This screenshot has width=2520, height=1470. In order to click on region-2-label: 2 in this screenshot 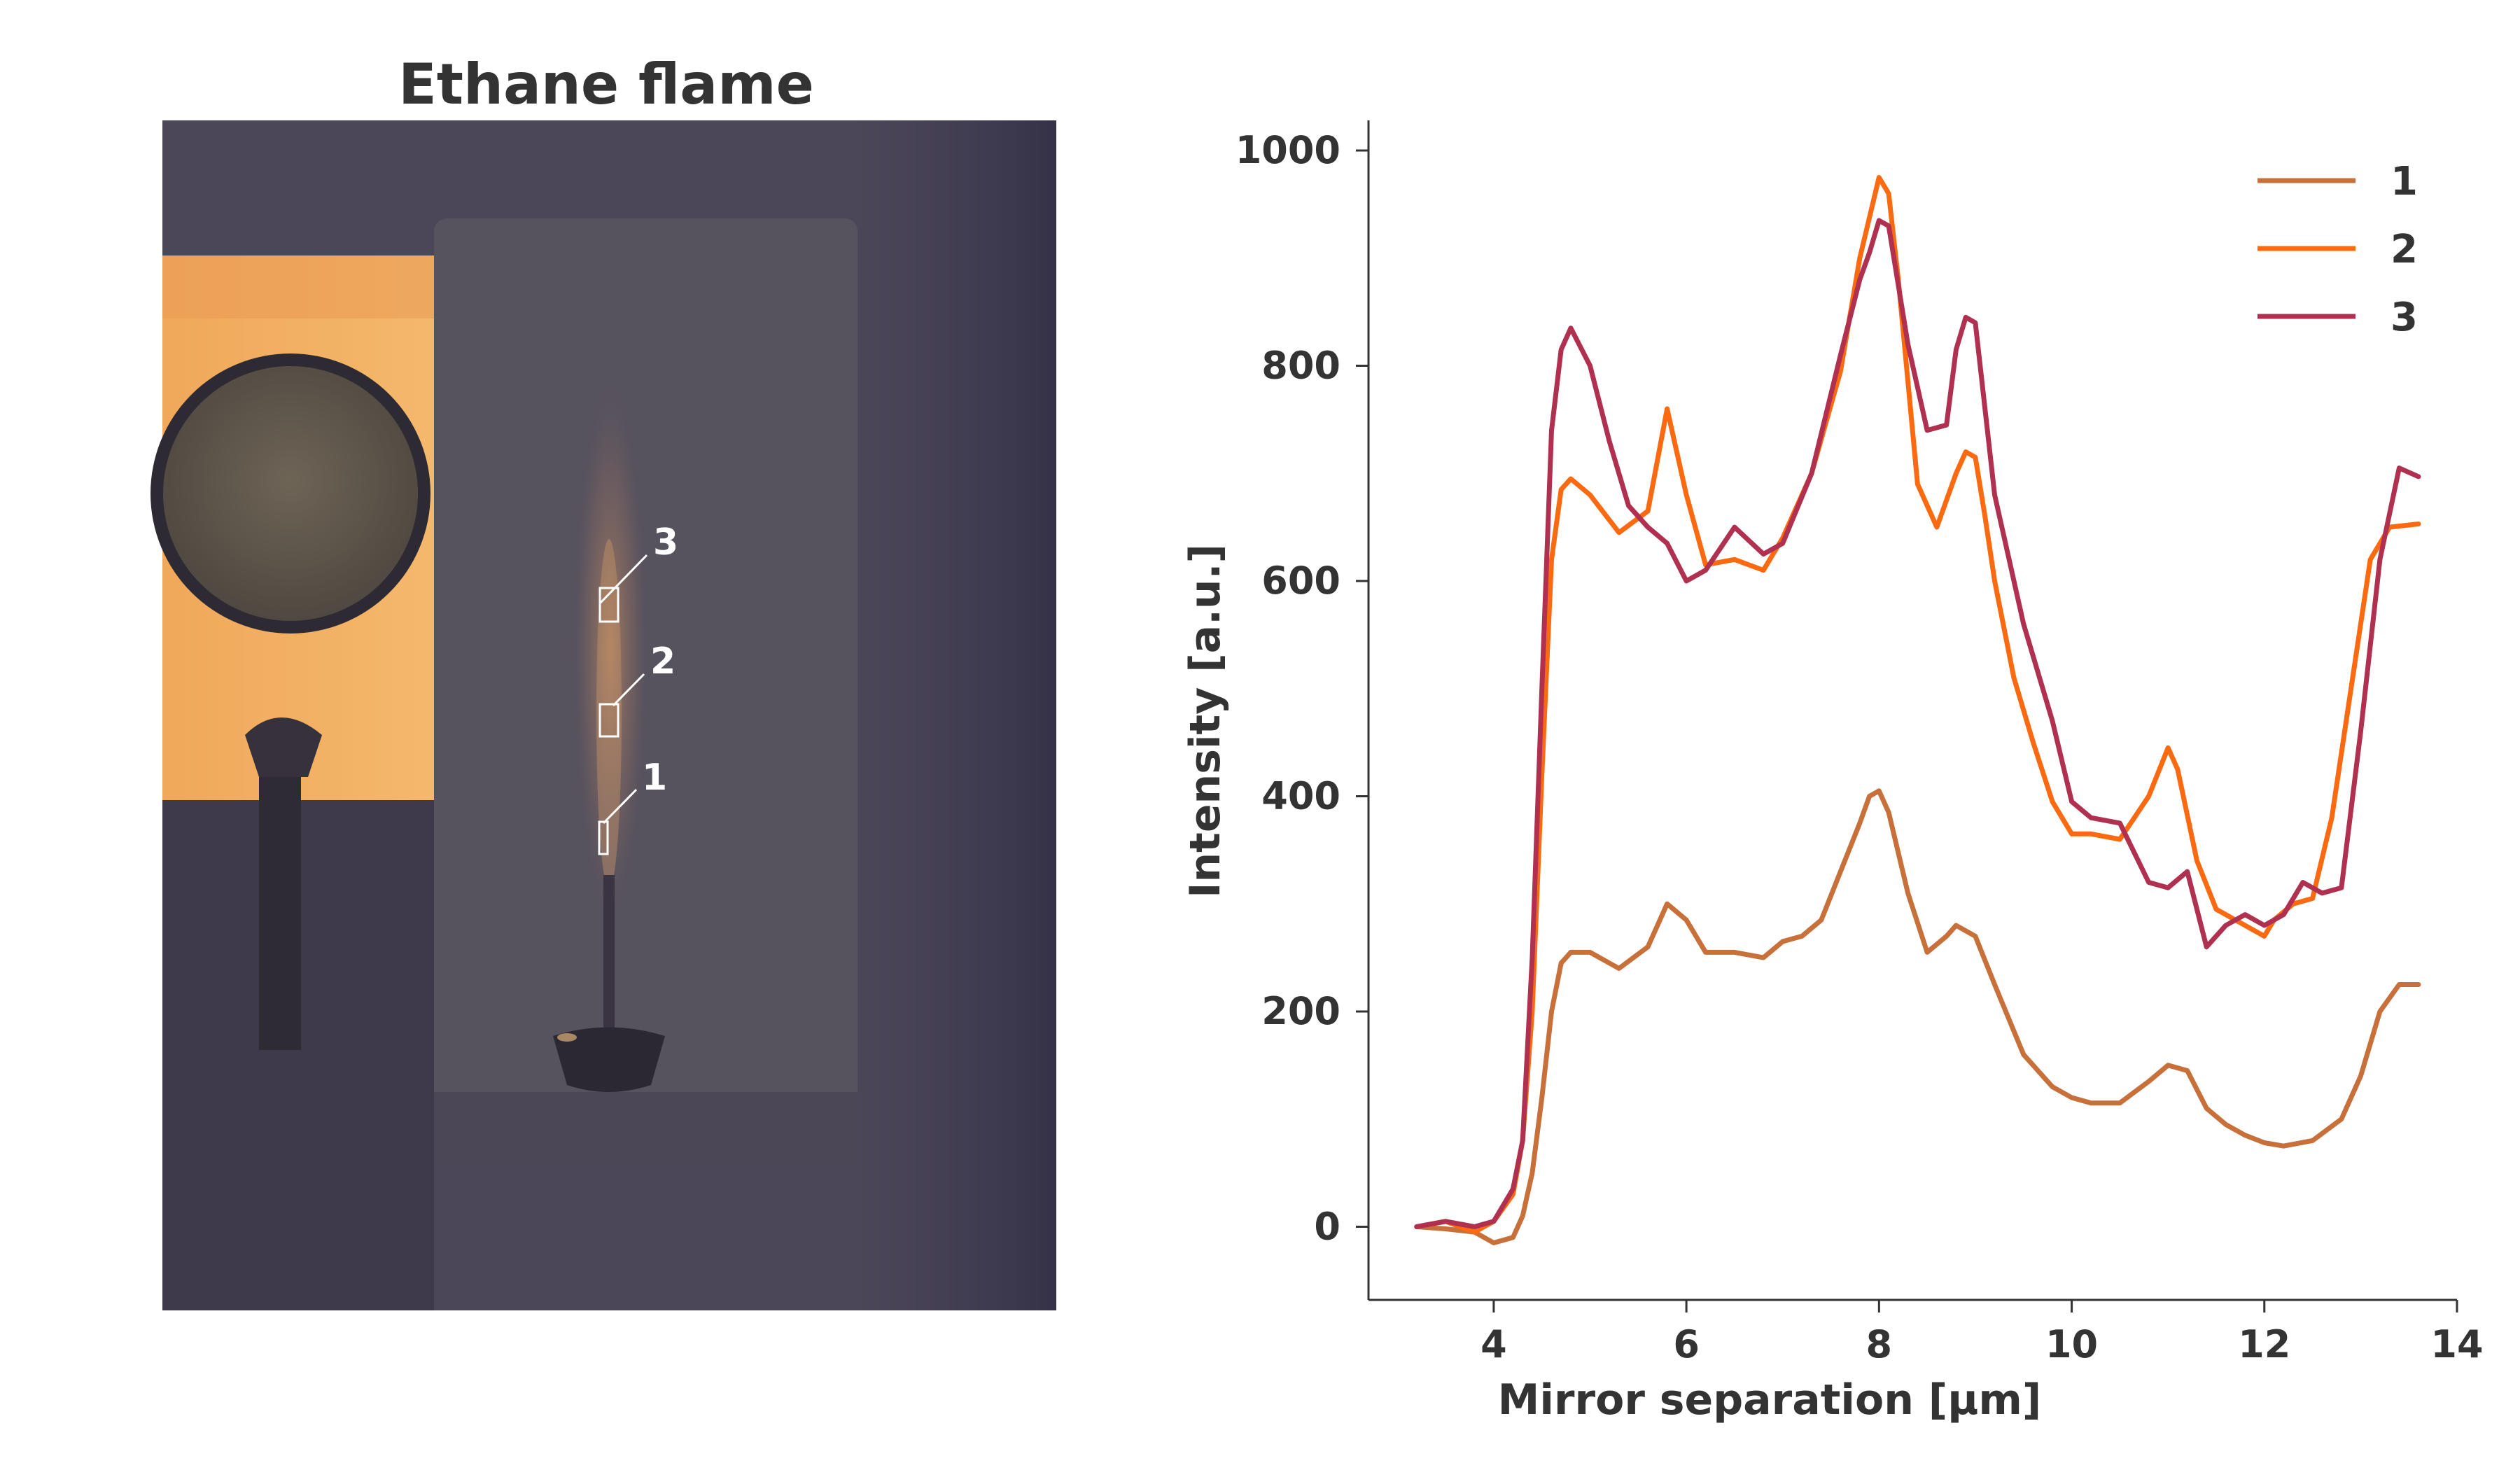, I will do `click(663, 661)`.